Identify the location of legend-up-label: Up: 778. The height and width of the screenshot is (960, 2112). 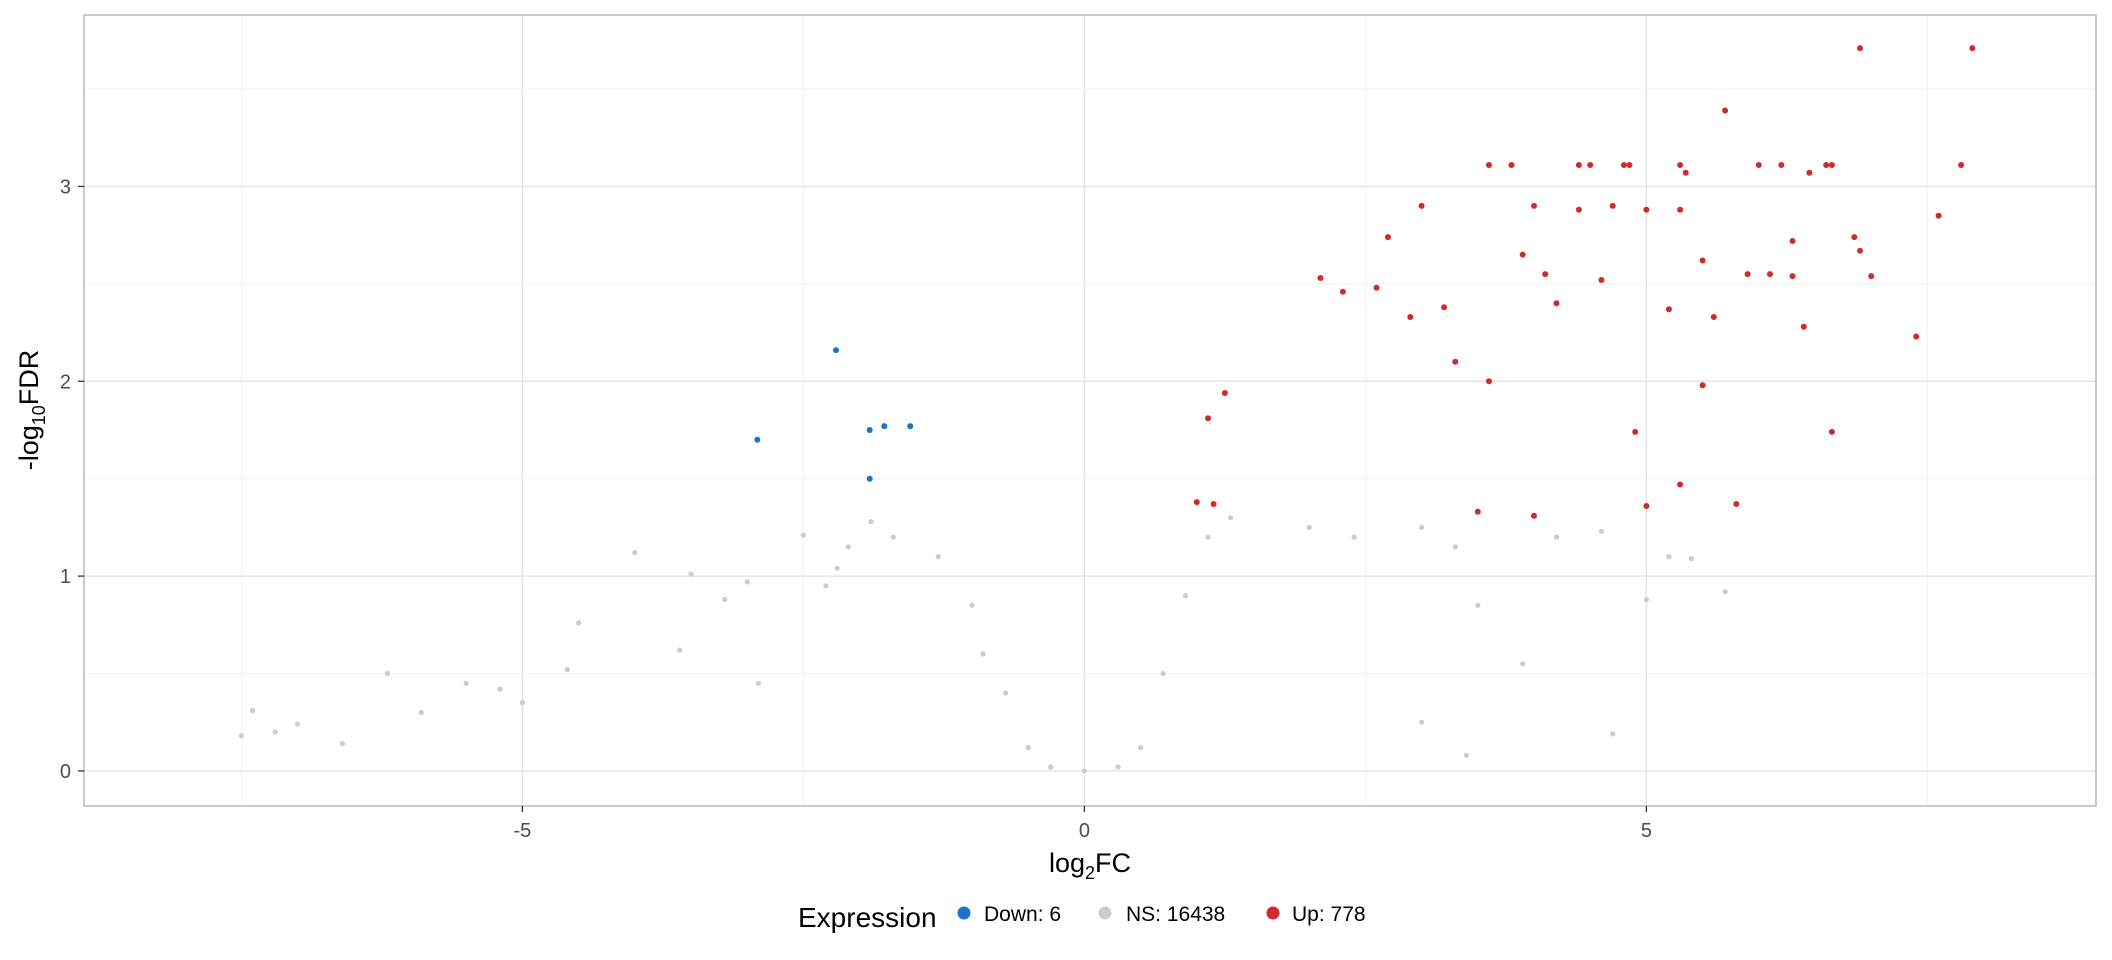
(1329, 914).